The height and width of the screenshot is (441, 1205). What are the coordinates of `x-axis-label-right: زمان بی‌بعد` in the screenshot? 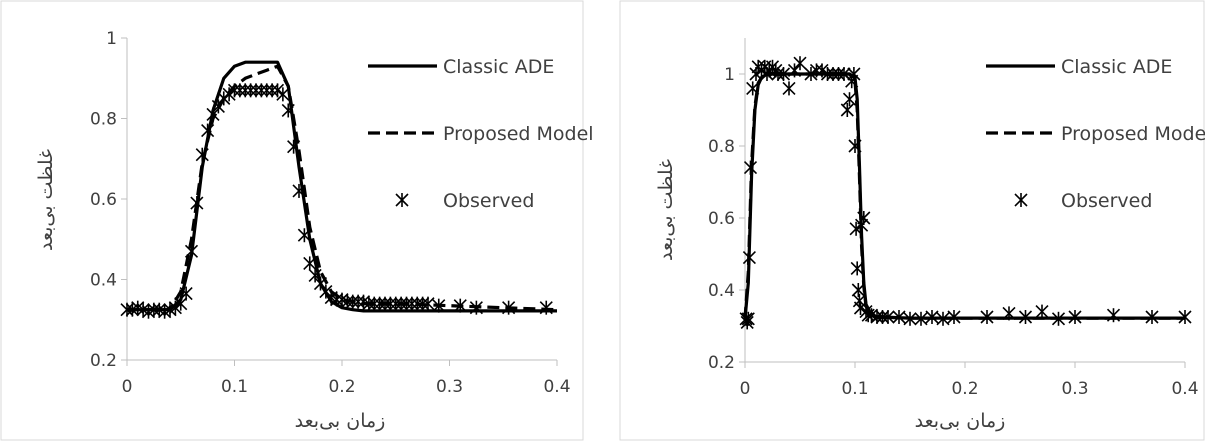 It's located at (960, 421).